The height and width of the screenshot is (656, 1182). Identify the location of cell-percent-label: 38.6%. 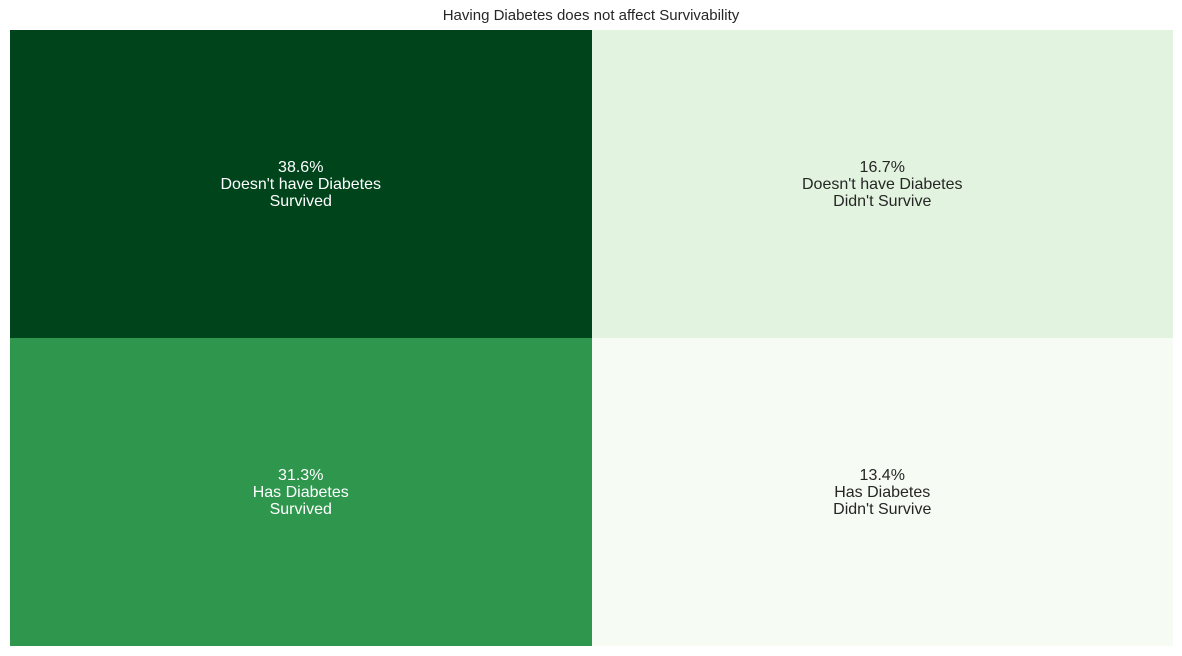
(301, 167).